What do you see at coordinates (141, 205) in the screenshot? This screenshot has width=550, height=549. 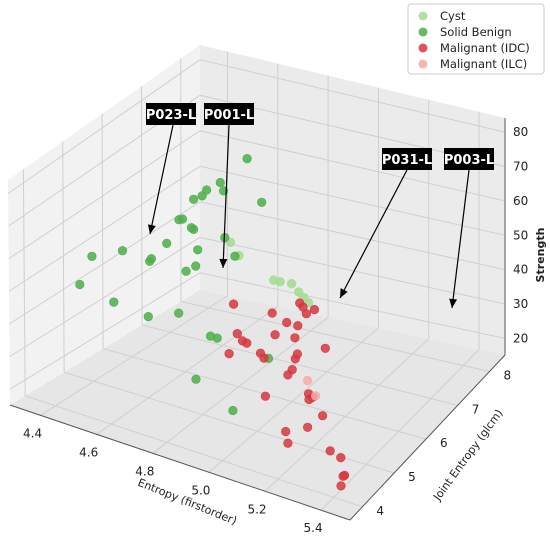 I see `y-grid-wall` at bounding box center [141, 205].